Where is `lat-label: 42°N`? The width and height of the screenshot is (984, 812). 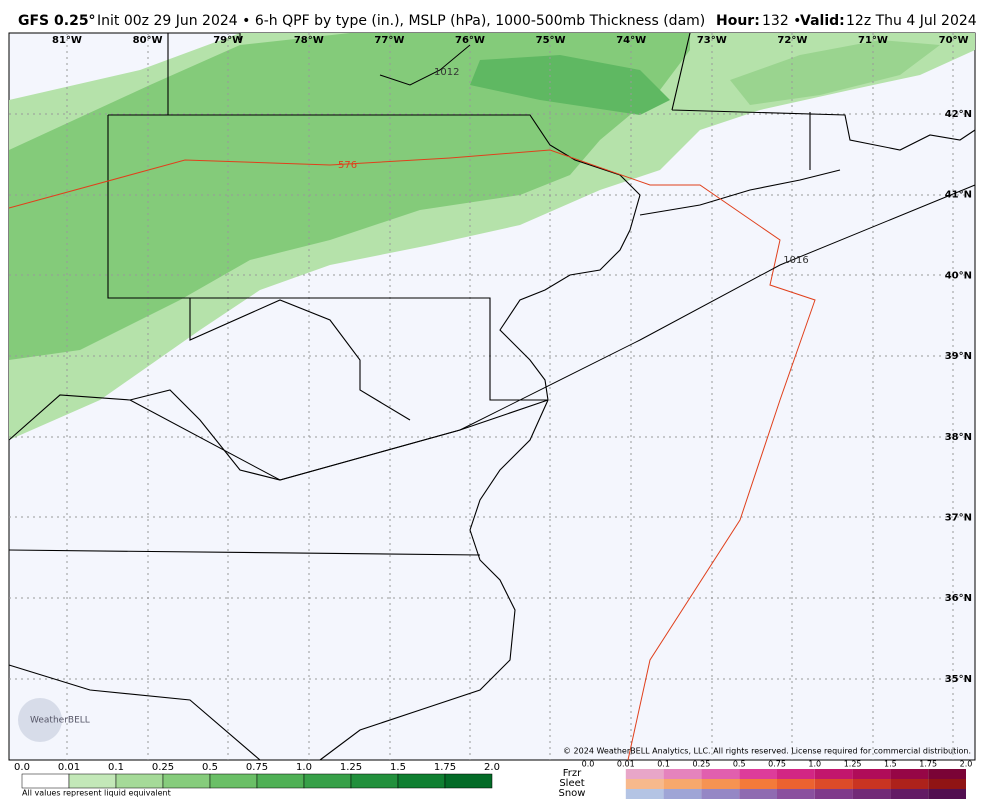 lat-label: 42°N is located at coordinates (958, 114).